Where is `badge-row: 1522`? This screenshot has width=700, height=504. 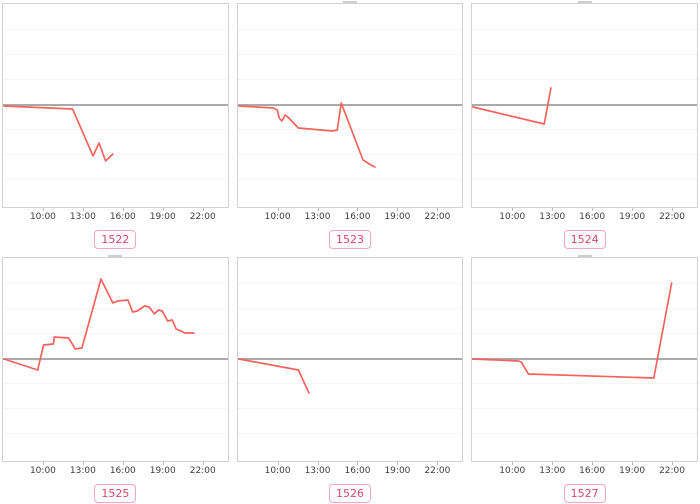
badge-row: 1522 is located at coordinates (115, 237).